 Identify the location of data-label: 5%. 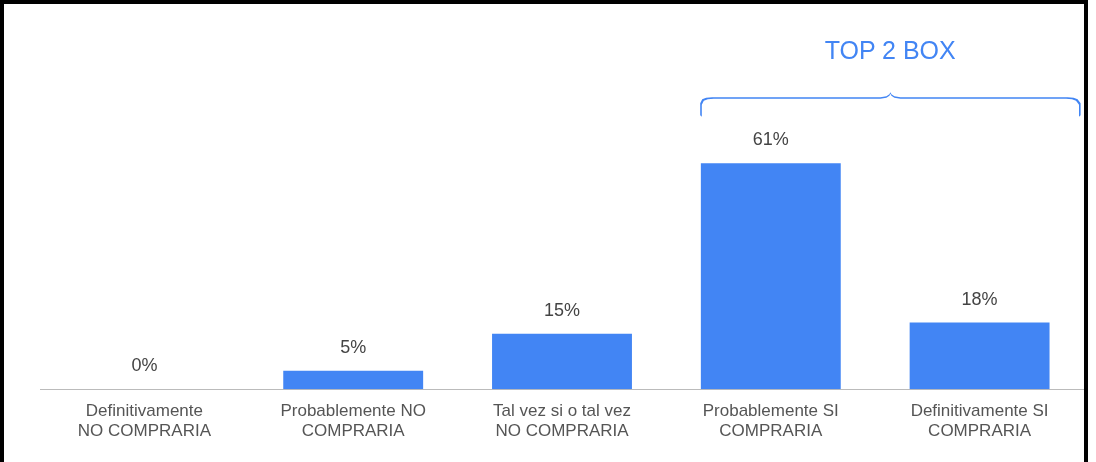
(353, 346).